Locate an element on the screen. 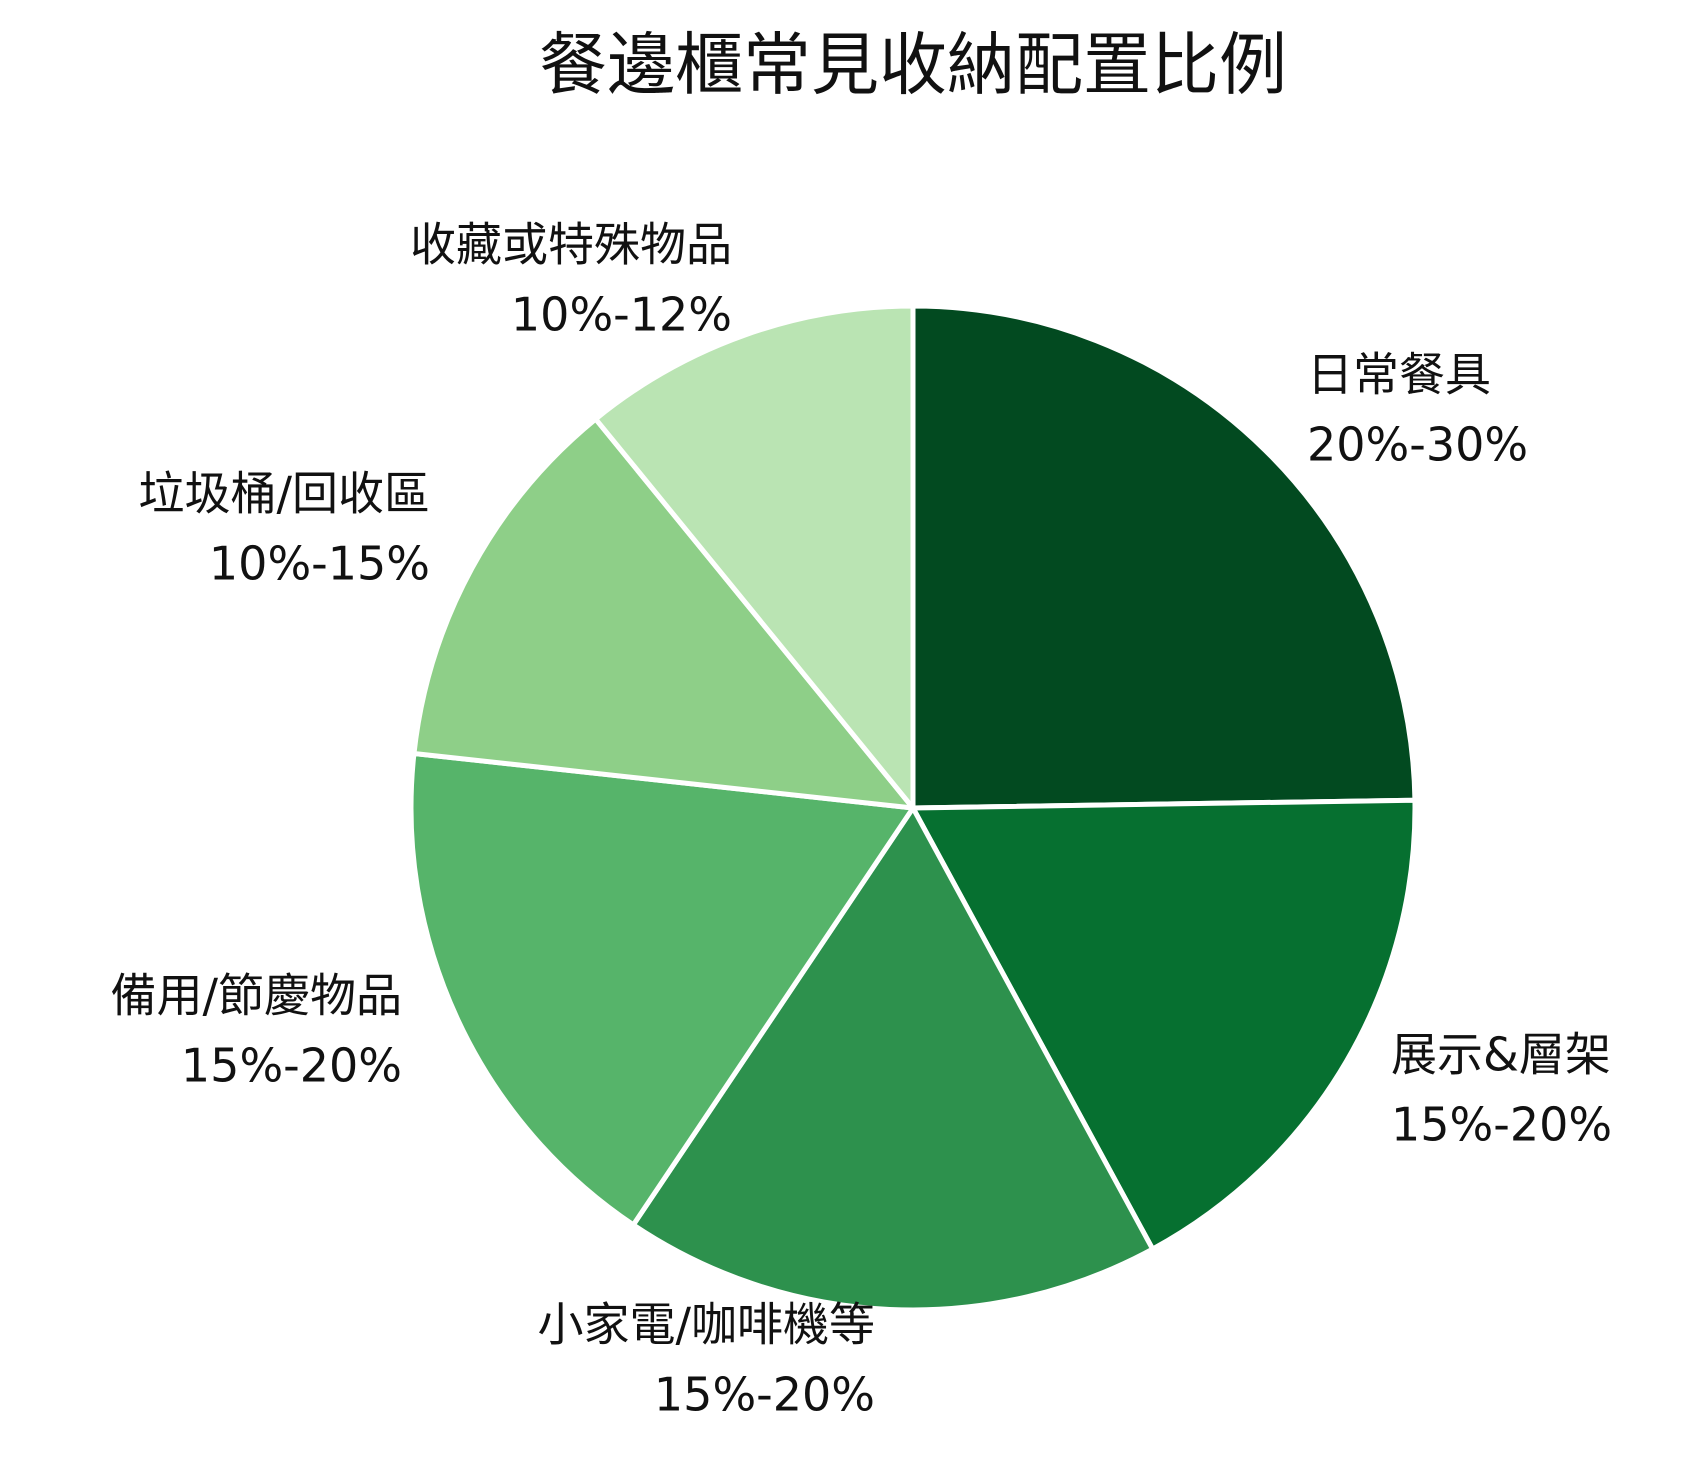 The height and width of the screenshot is (1472, 1687). slice-label: 收藏或特殊物品 is located at coordinates (571, 245).